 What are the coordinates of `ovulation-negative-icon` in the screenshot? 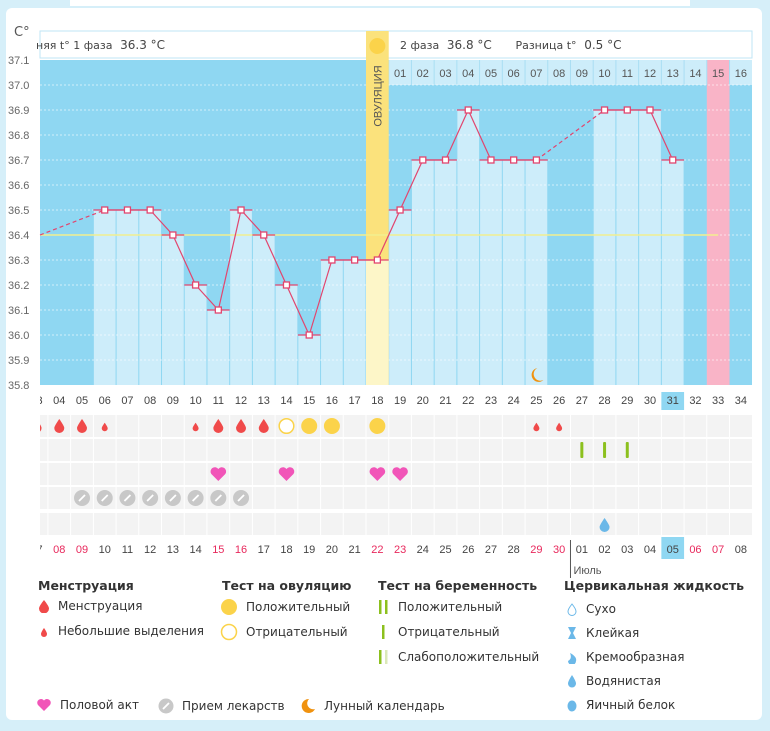 It's located at (286, 426).